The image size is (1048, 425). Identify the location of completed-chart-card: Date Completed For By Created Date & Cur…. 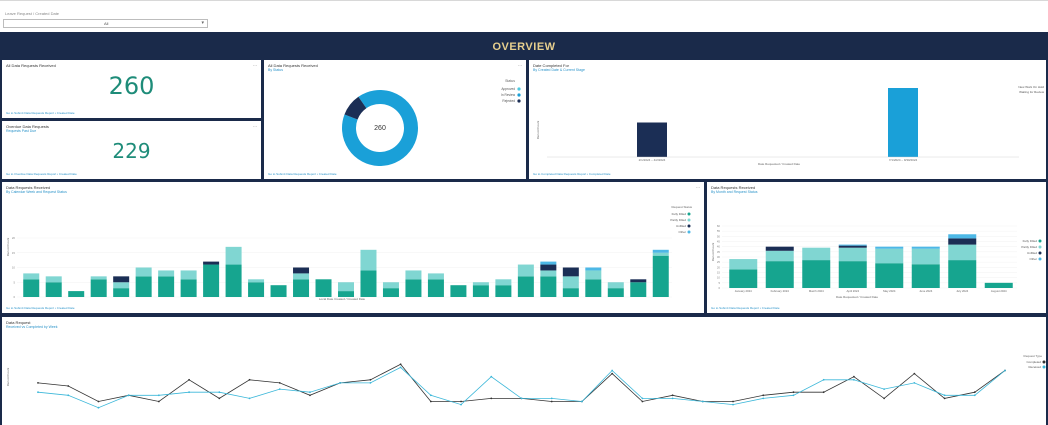
(787, 119).